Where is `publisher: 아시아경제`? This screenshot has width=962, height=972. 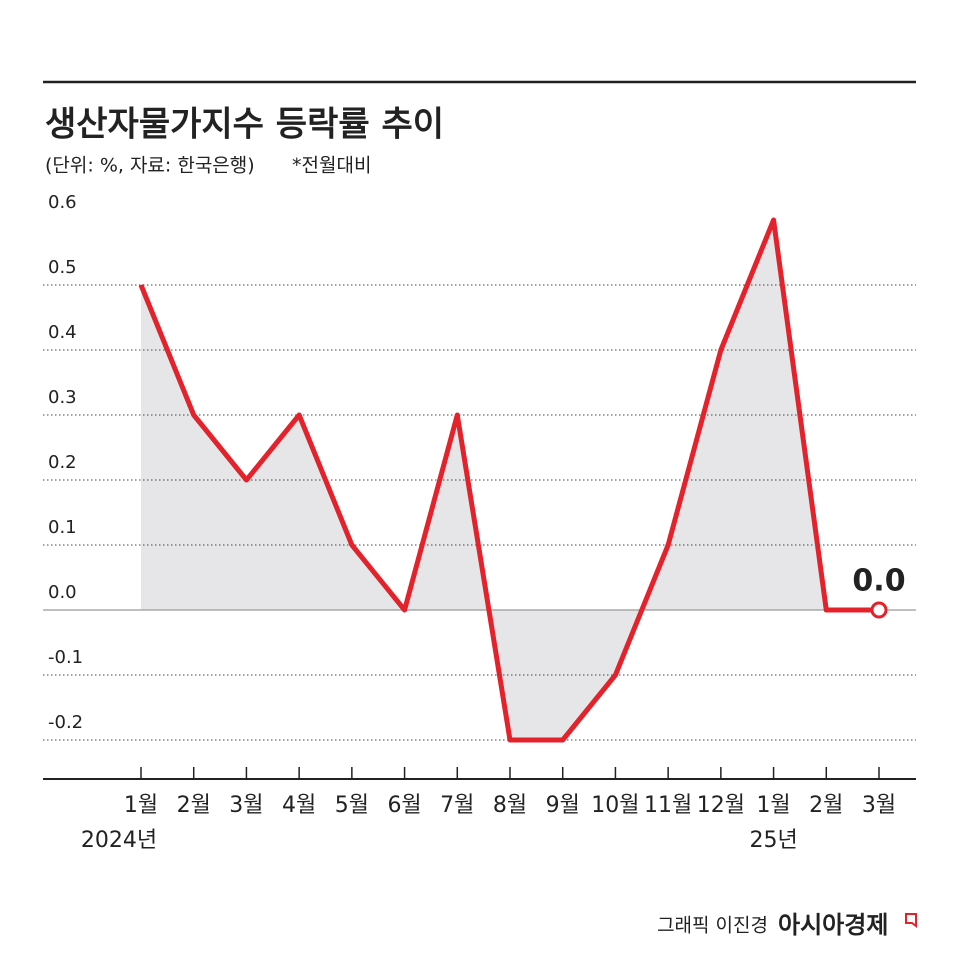
publisher: 아시아경제 is located at coordinates (833, 925).